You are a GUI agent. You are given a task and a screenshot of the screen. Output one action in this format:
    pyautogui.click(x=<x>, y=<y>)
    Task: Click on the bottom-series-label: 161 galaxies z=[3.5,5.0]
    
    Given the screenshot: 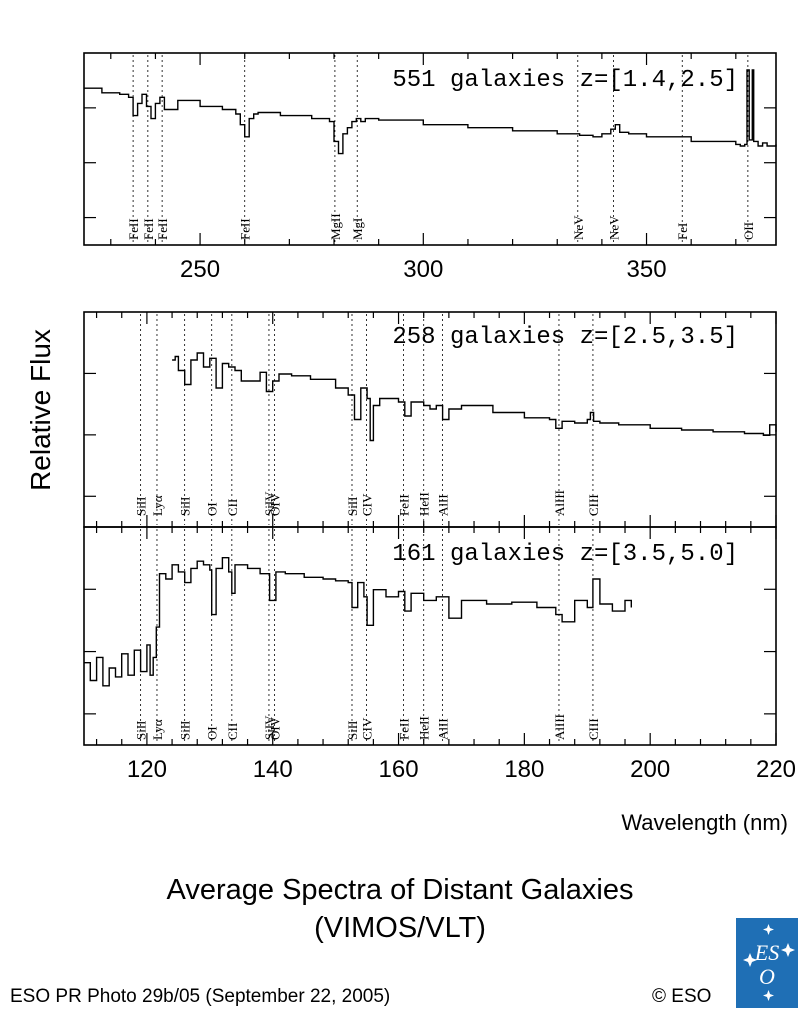 What is the action you would take?
    pyautogui.click(x=565, y=554)
    